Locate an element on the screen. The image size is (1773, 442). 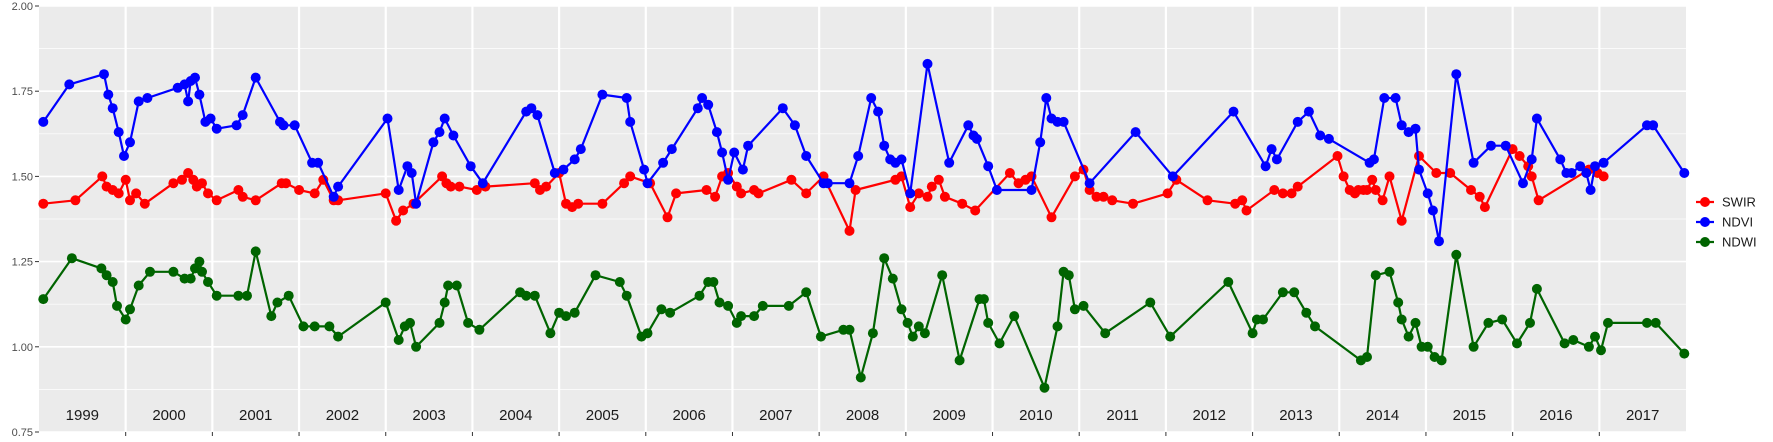
y-tick-label: 1.25 is located at coordinates (22, 263).